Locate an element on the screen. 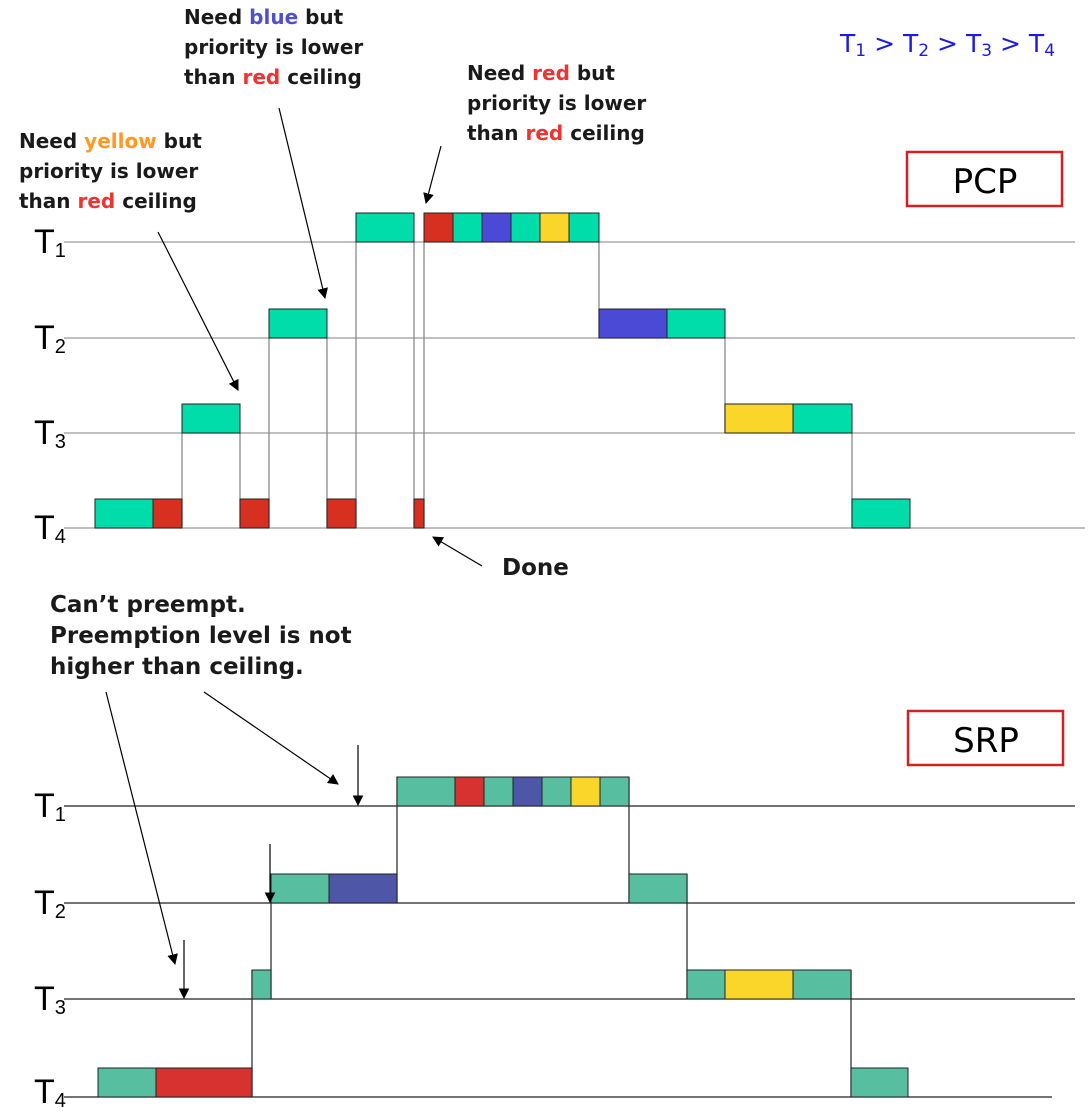 The image size is (1089, 1111). pcp-arrow-done is located at coordinates (457, 551).